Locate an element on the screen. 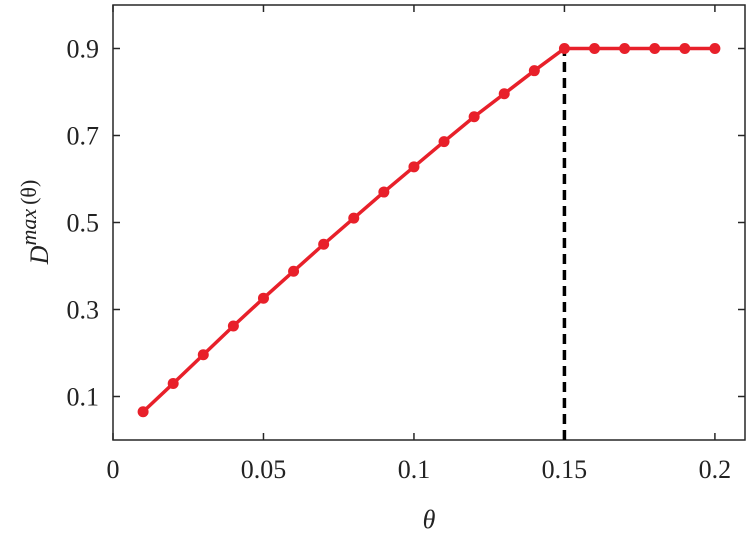 Image resolution: width=750 pixels, height=543 pixels. y-axis-label: Dmax (θ) is located at coordinates (35, 223).